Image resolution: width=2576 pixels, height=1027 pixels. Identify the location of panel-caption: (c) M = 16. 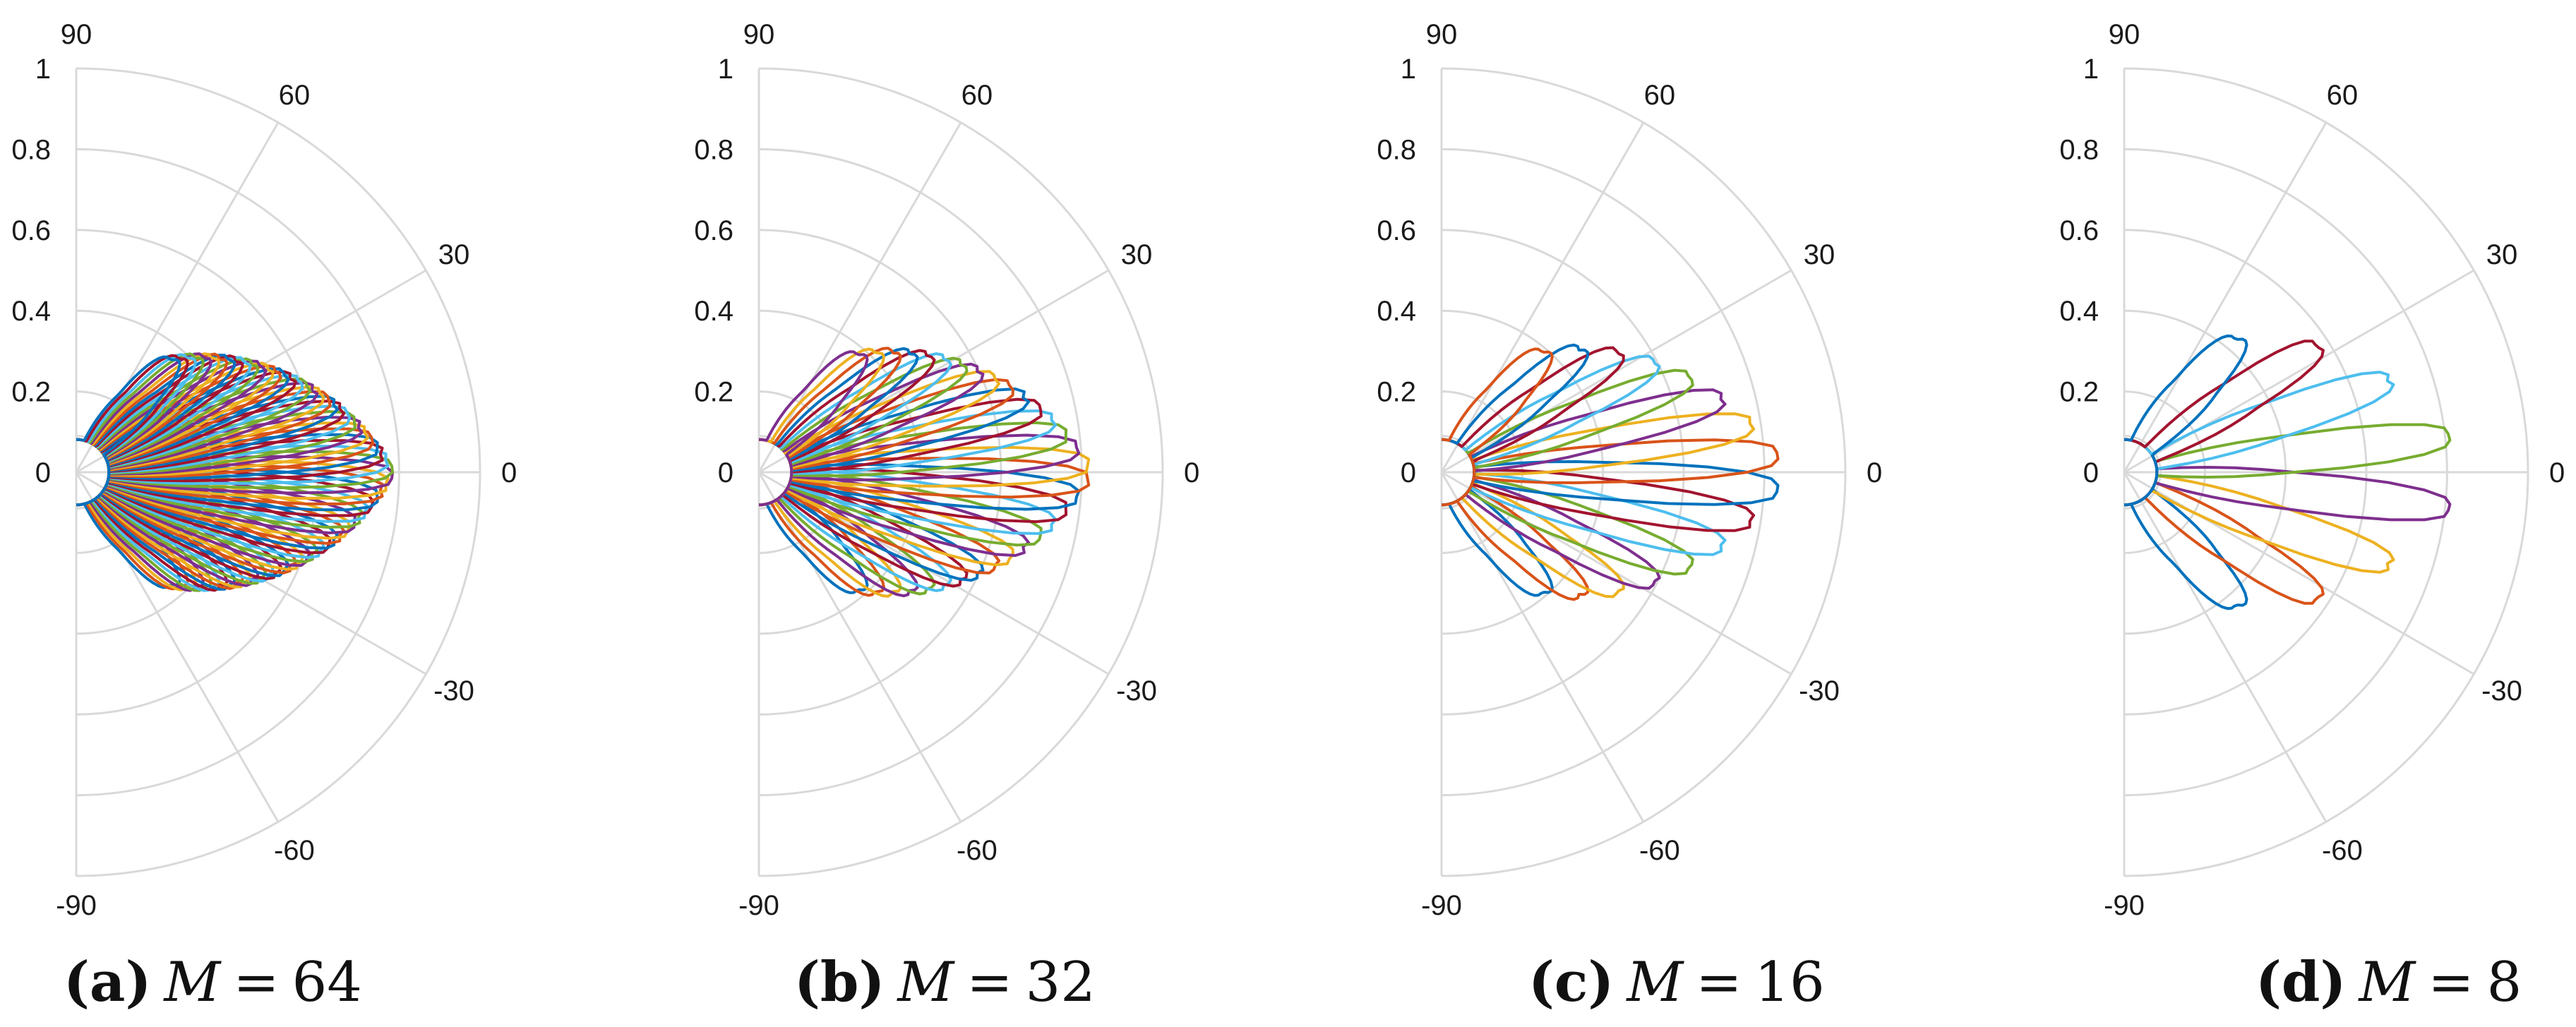
(1676, 982).